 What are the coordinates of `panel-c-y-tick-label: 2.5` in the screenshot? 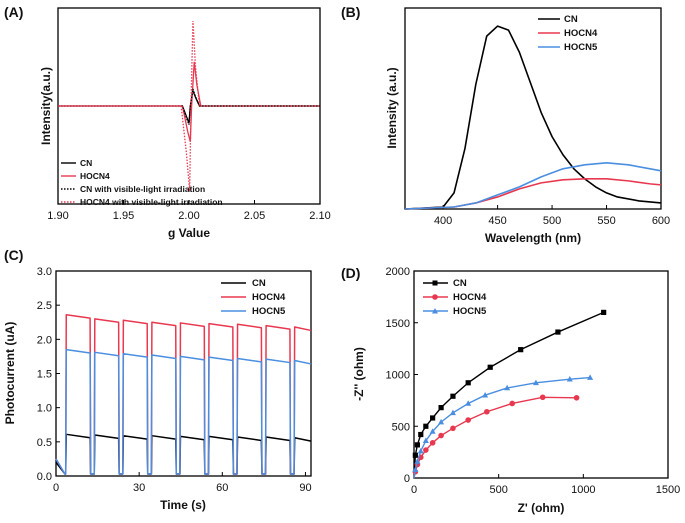 It's located at (44, 306).